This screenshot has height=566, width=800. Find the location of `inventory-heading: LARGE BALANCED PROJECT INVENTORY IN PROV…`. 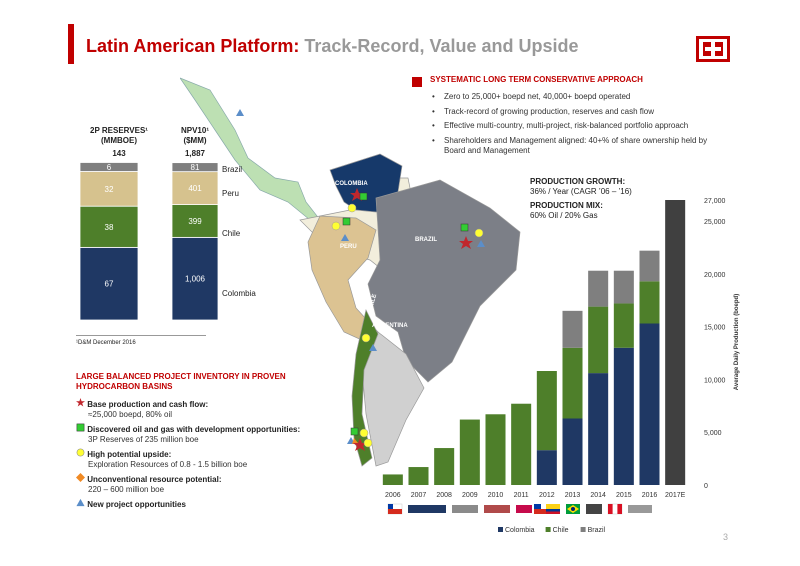

inventory-heading: LARGE BALANCED PROJECT INVENTORY IN PROV… is located at coordinates (181, 381).